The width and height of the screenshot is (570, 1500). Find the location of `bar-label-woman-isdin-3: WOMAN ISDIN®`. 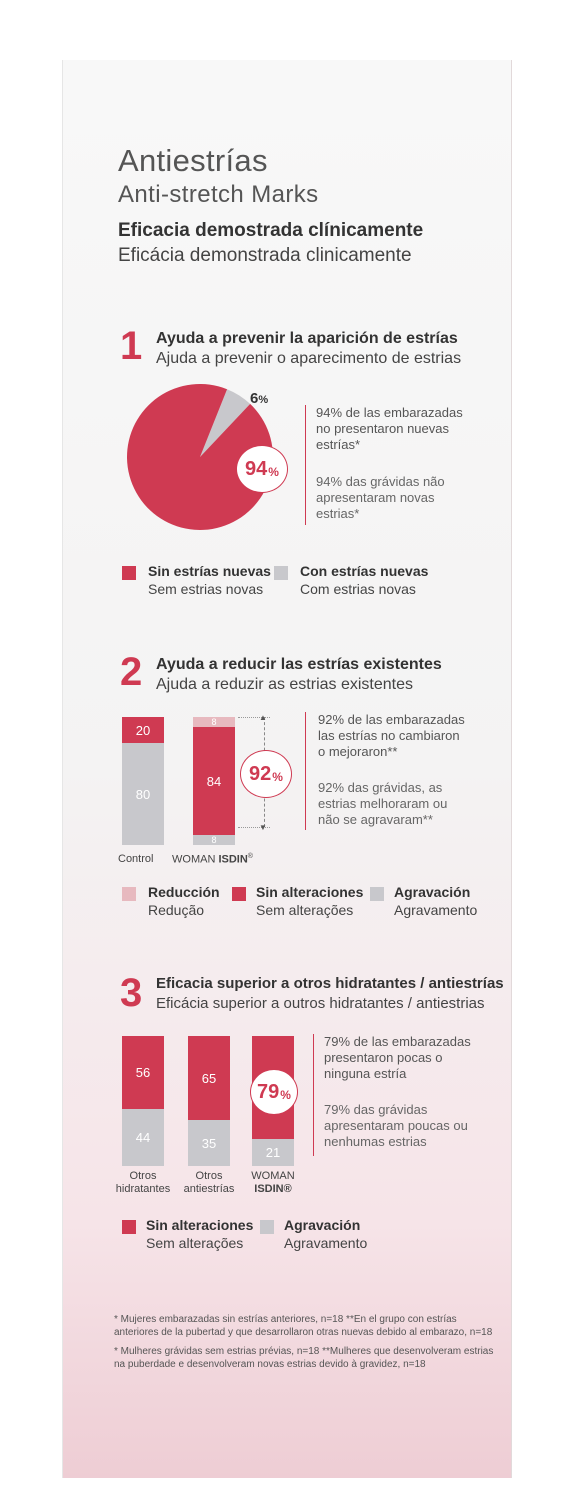

bar-label-woman-isdin-3: WOMAN ISDIN® is located at coordinates (273, 1183).